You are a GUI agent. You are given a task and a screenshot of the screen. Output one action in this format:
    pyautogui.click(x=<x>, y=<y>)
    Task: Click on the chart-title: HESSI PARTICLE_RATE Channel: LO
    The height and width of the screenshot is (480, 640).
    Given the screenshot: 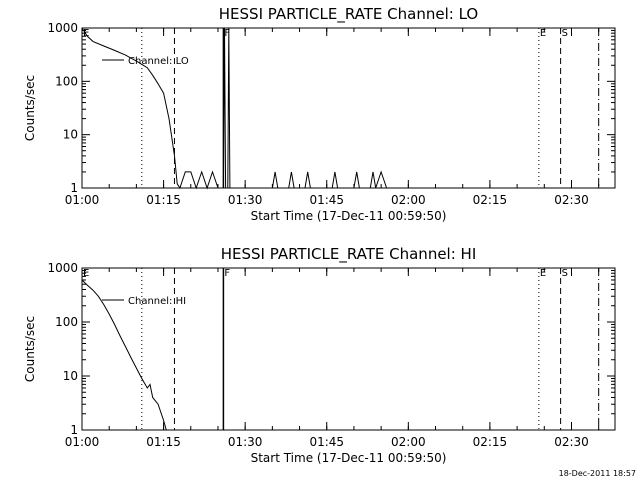 What is the action you would take?
    pyautogui.click(x=348, y=14)
    